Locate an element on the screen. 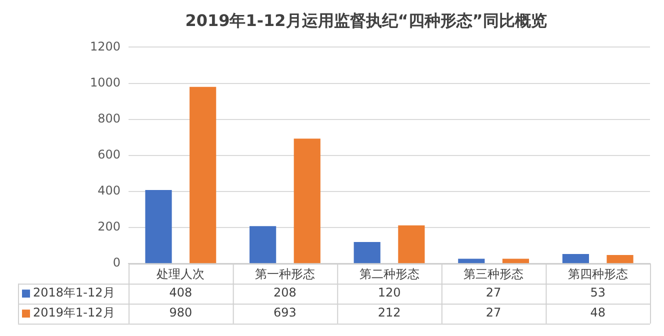 This screenshot has width=664, height=336. x-tick-label: 第三种形态 is located at coordinates (494, 273).